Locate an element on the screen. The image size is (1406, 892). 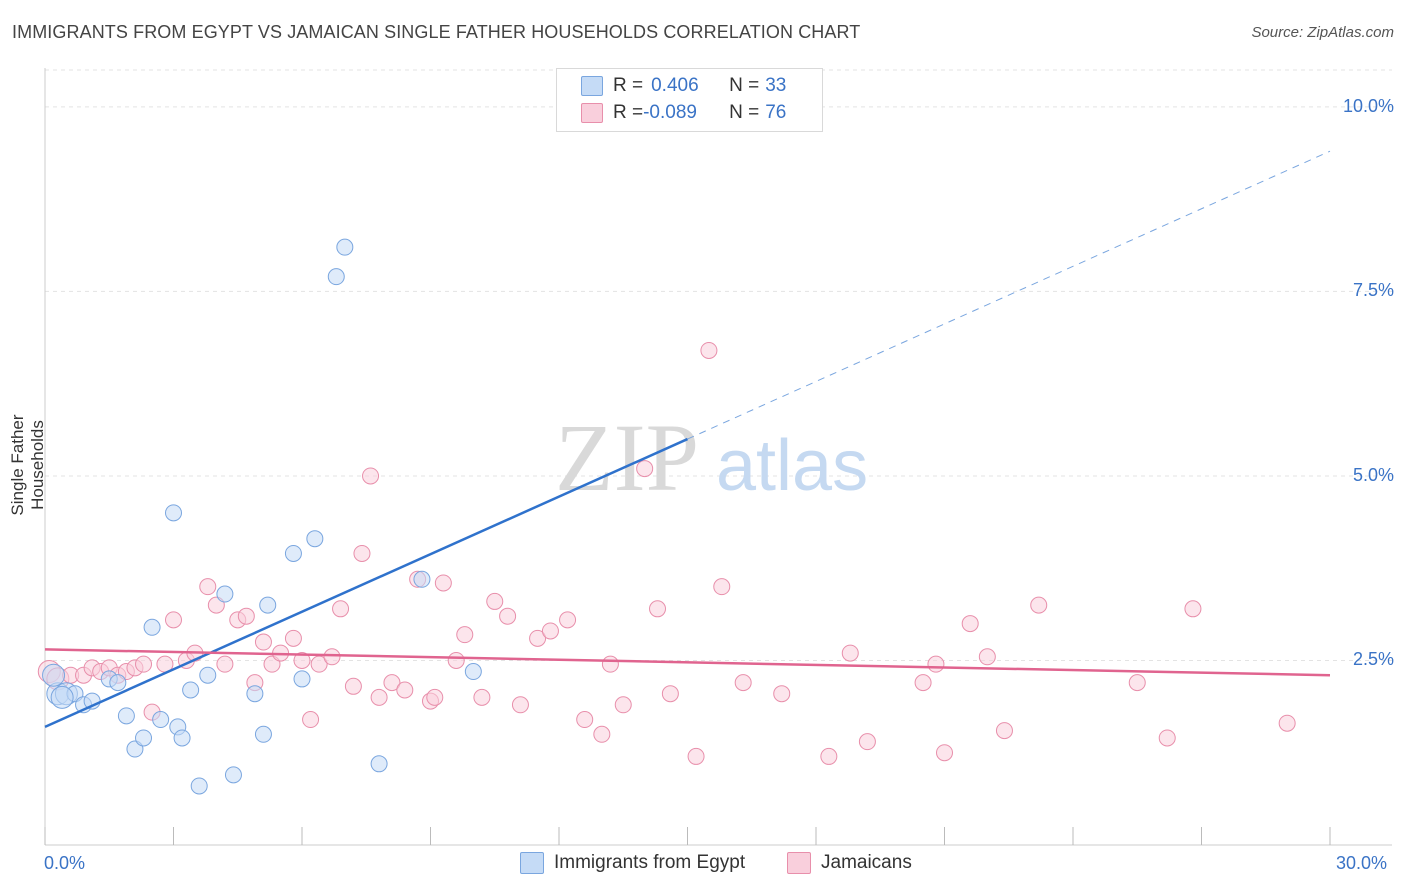
legend-label-jamaicans: Jamaicans is located at coordinates (866, 862).